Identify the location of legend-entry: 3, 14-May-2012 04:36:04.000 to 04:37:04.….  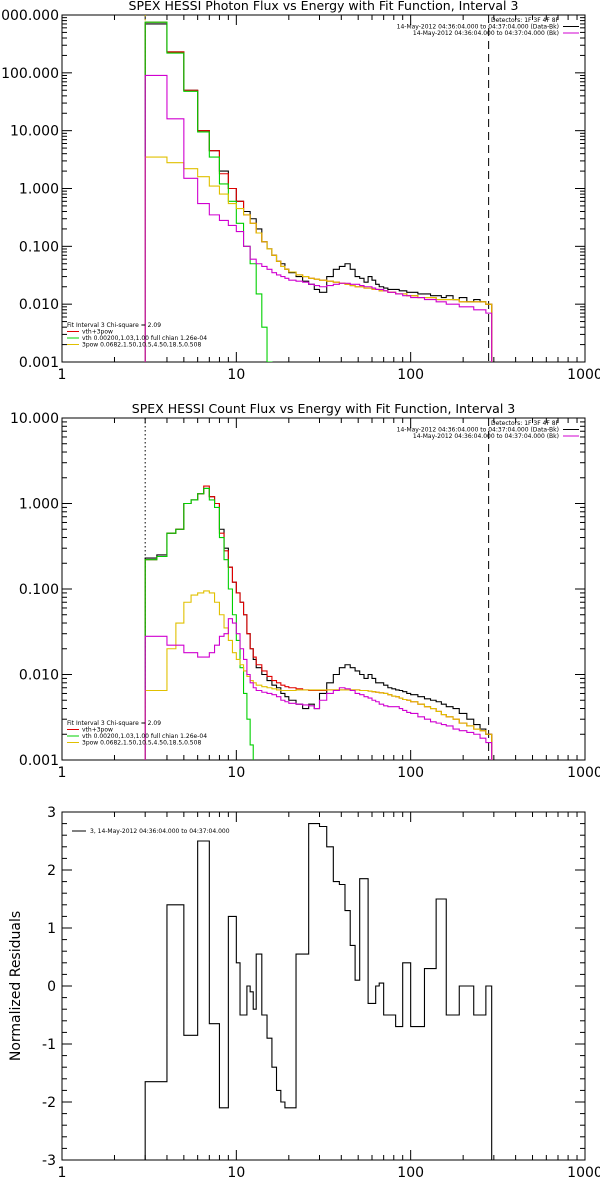
(160, 831).